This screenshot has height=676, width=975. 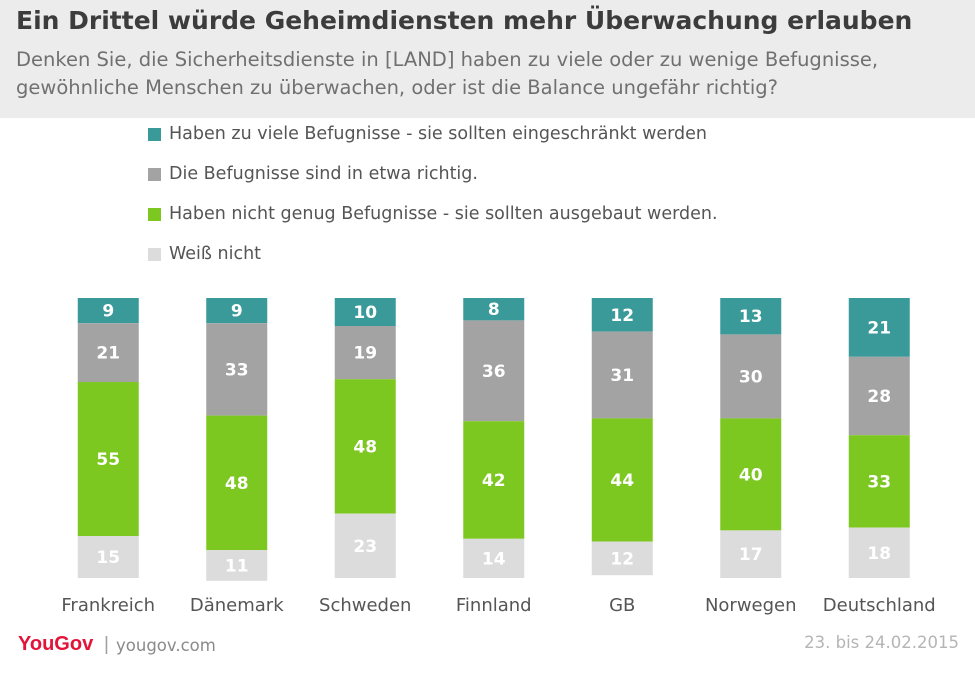 What do you see at coordinates (622, 605) in the screenshot?
I see `category-label: GB` at bounding box center [622, 605].